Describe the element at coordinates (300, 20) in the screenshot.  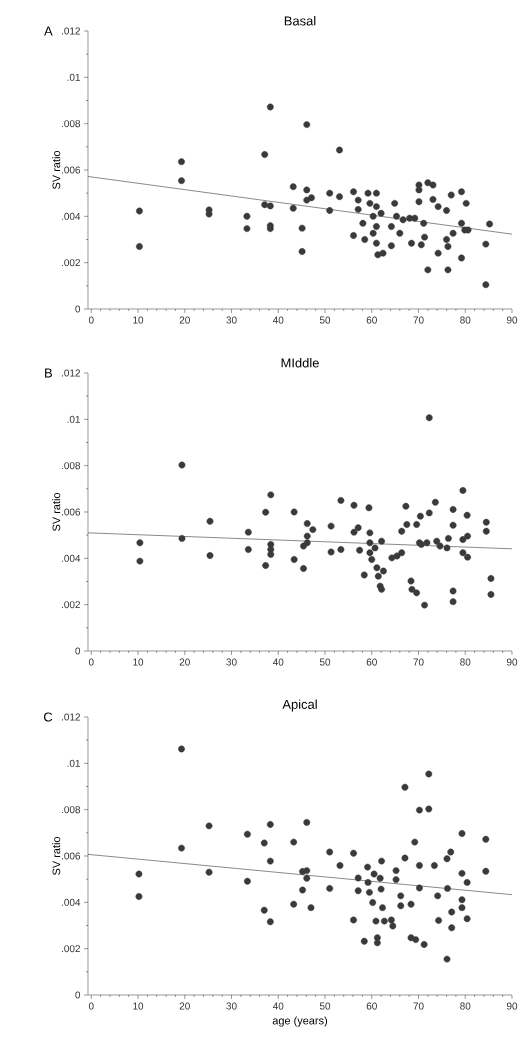
I see `chart-title: Basal` at that location.